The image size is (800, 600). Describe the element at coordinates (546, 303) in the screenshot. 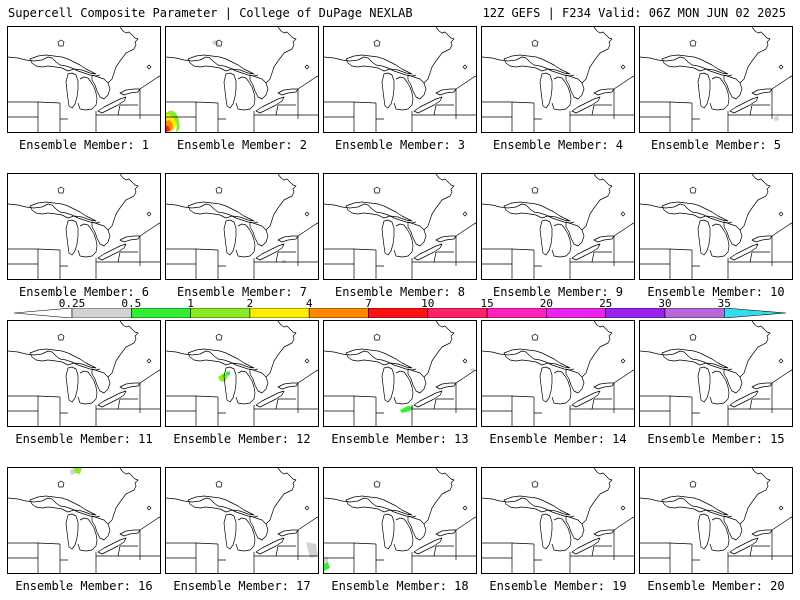

I see `colorbar-tick-label: 20` at that location.